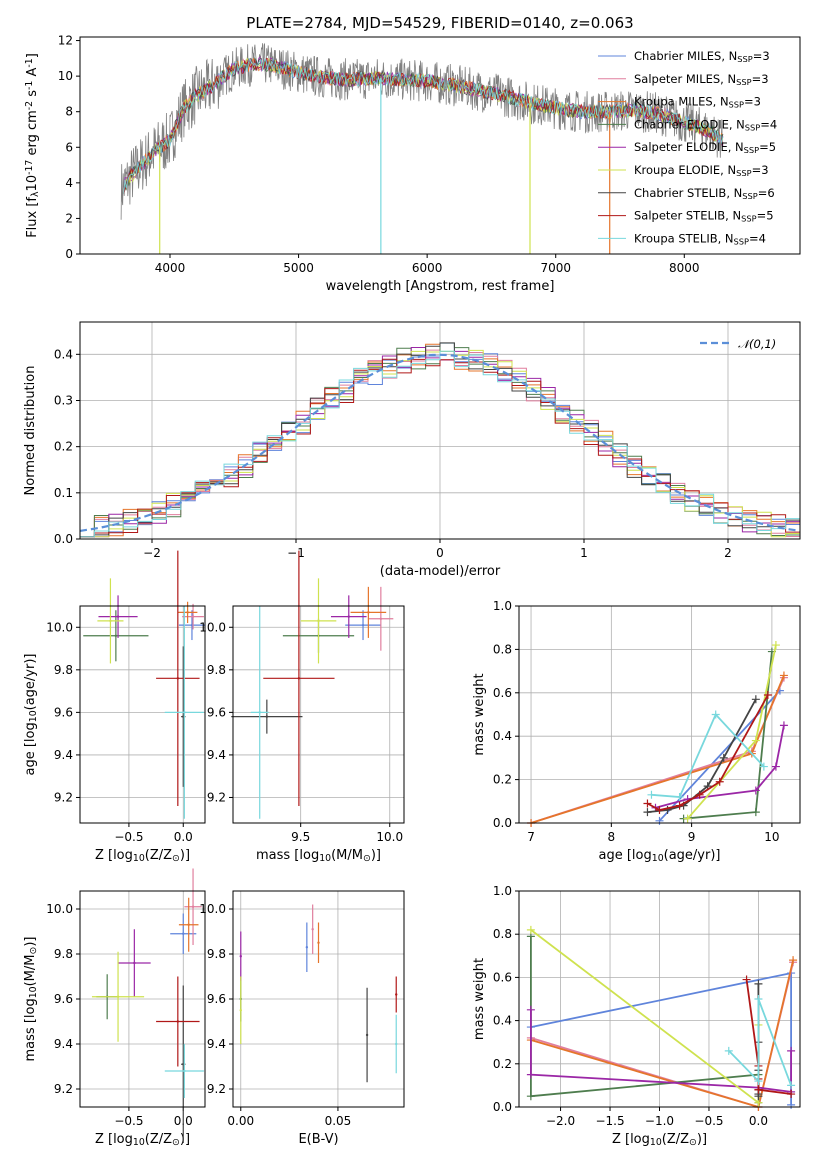 This screenshot has width=819, height=1170. What do you see at coordinates (502, 934) in the screenshot?
I see `y-tick-label: 0.8` at bounding box center [502, 934].